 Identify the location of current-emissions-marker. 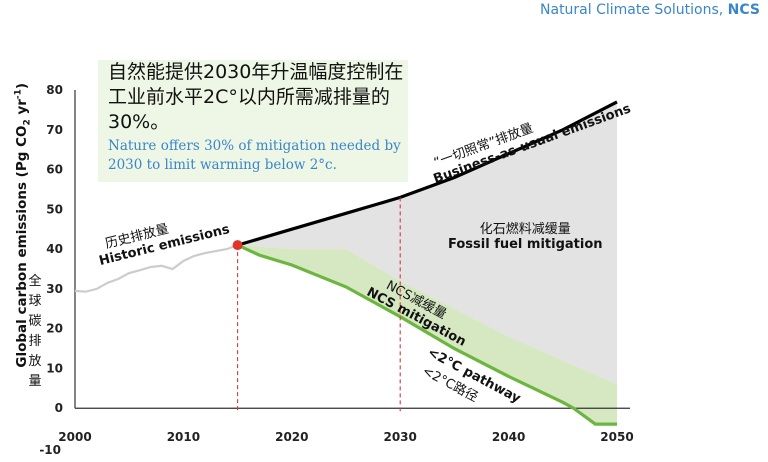
(237, 245).